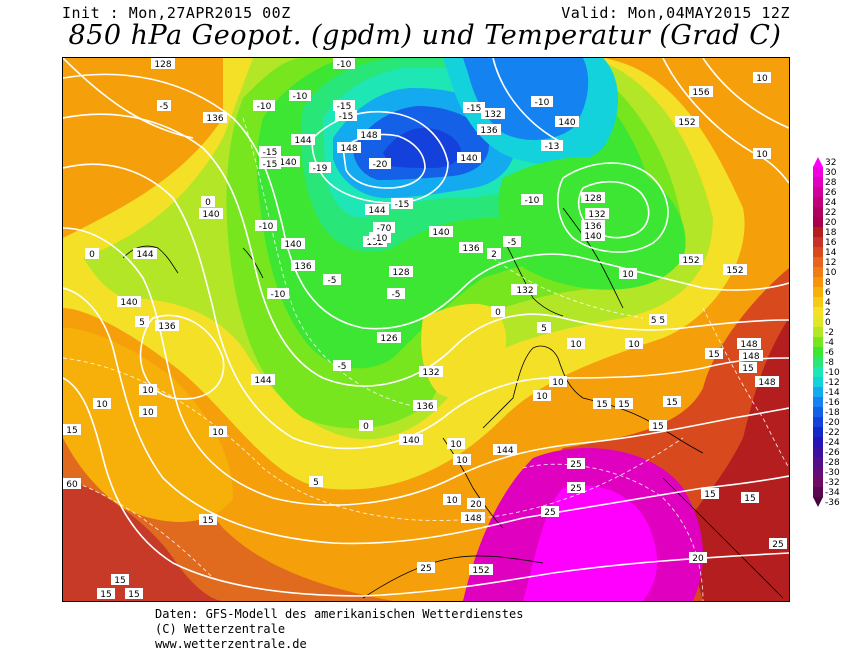 This screenshot has height=657, width=850. Describe the element at coordinates (430, 373) in the screenshot. I see `svg-text: 132` at that location.